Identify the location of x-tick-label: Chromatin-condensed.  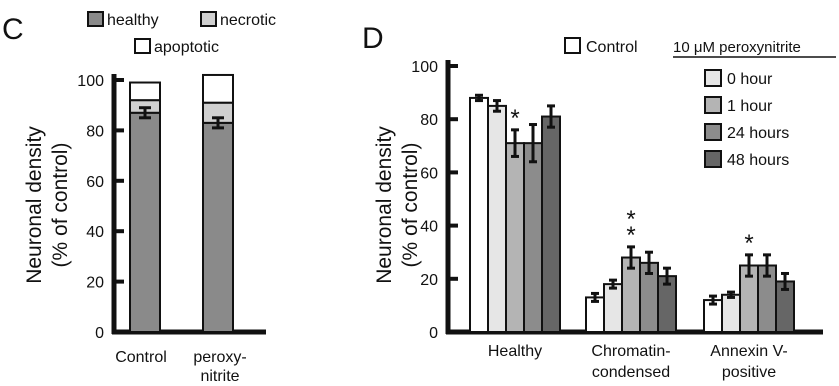
(630, 362).